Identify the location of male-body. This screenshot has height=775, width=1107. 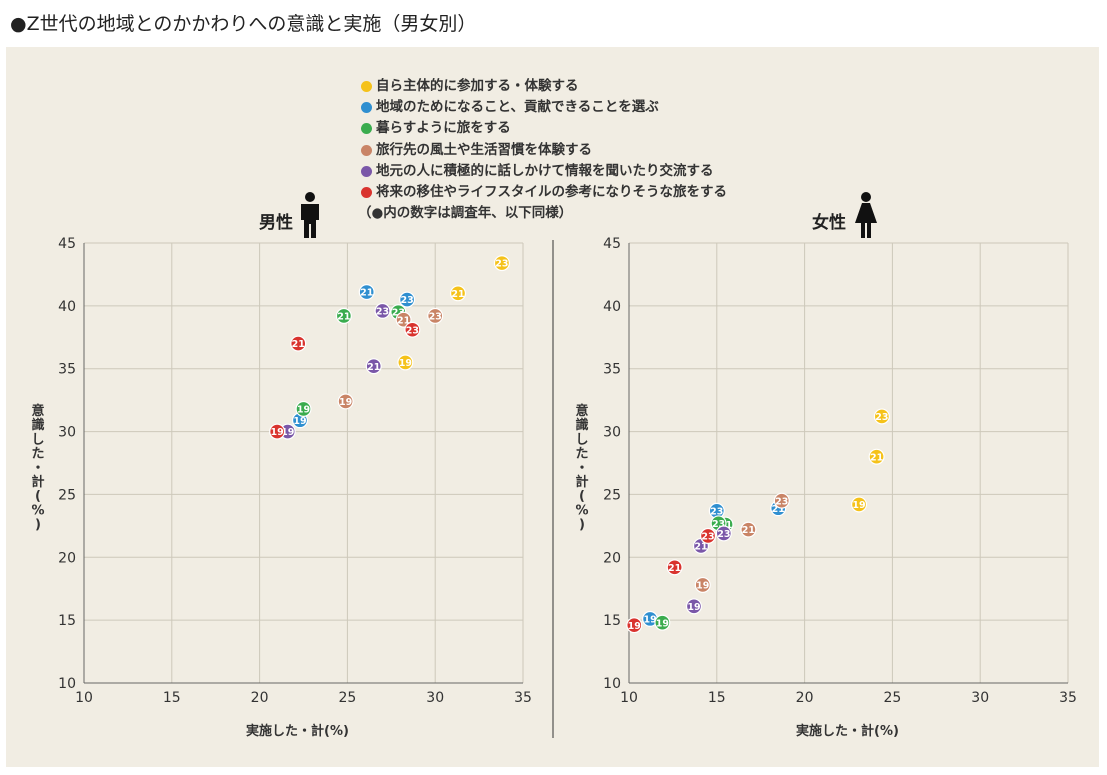
(310, 221).